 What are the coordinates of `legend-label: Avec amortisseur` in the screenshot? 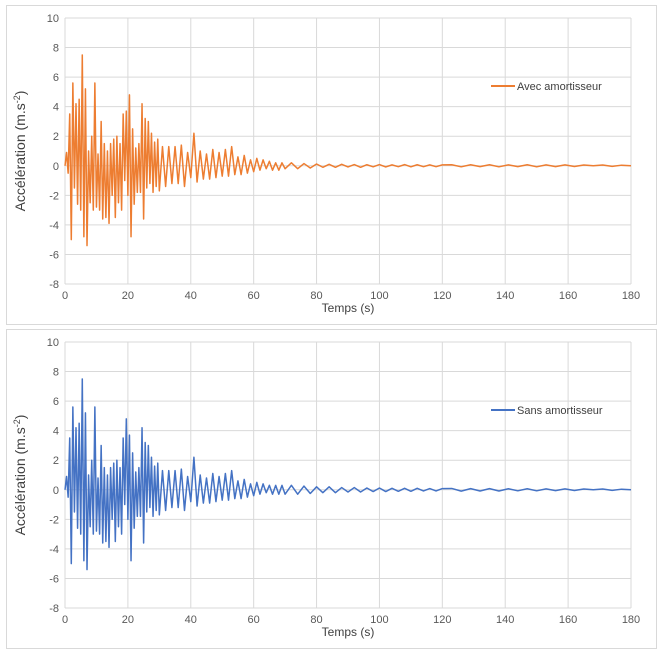 It's located at (559, 87).